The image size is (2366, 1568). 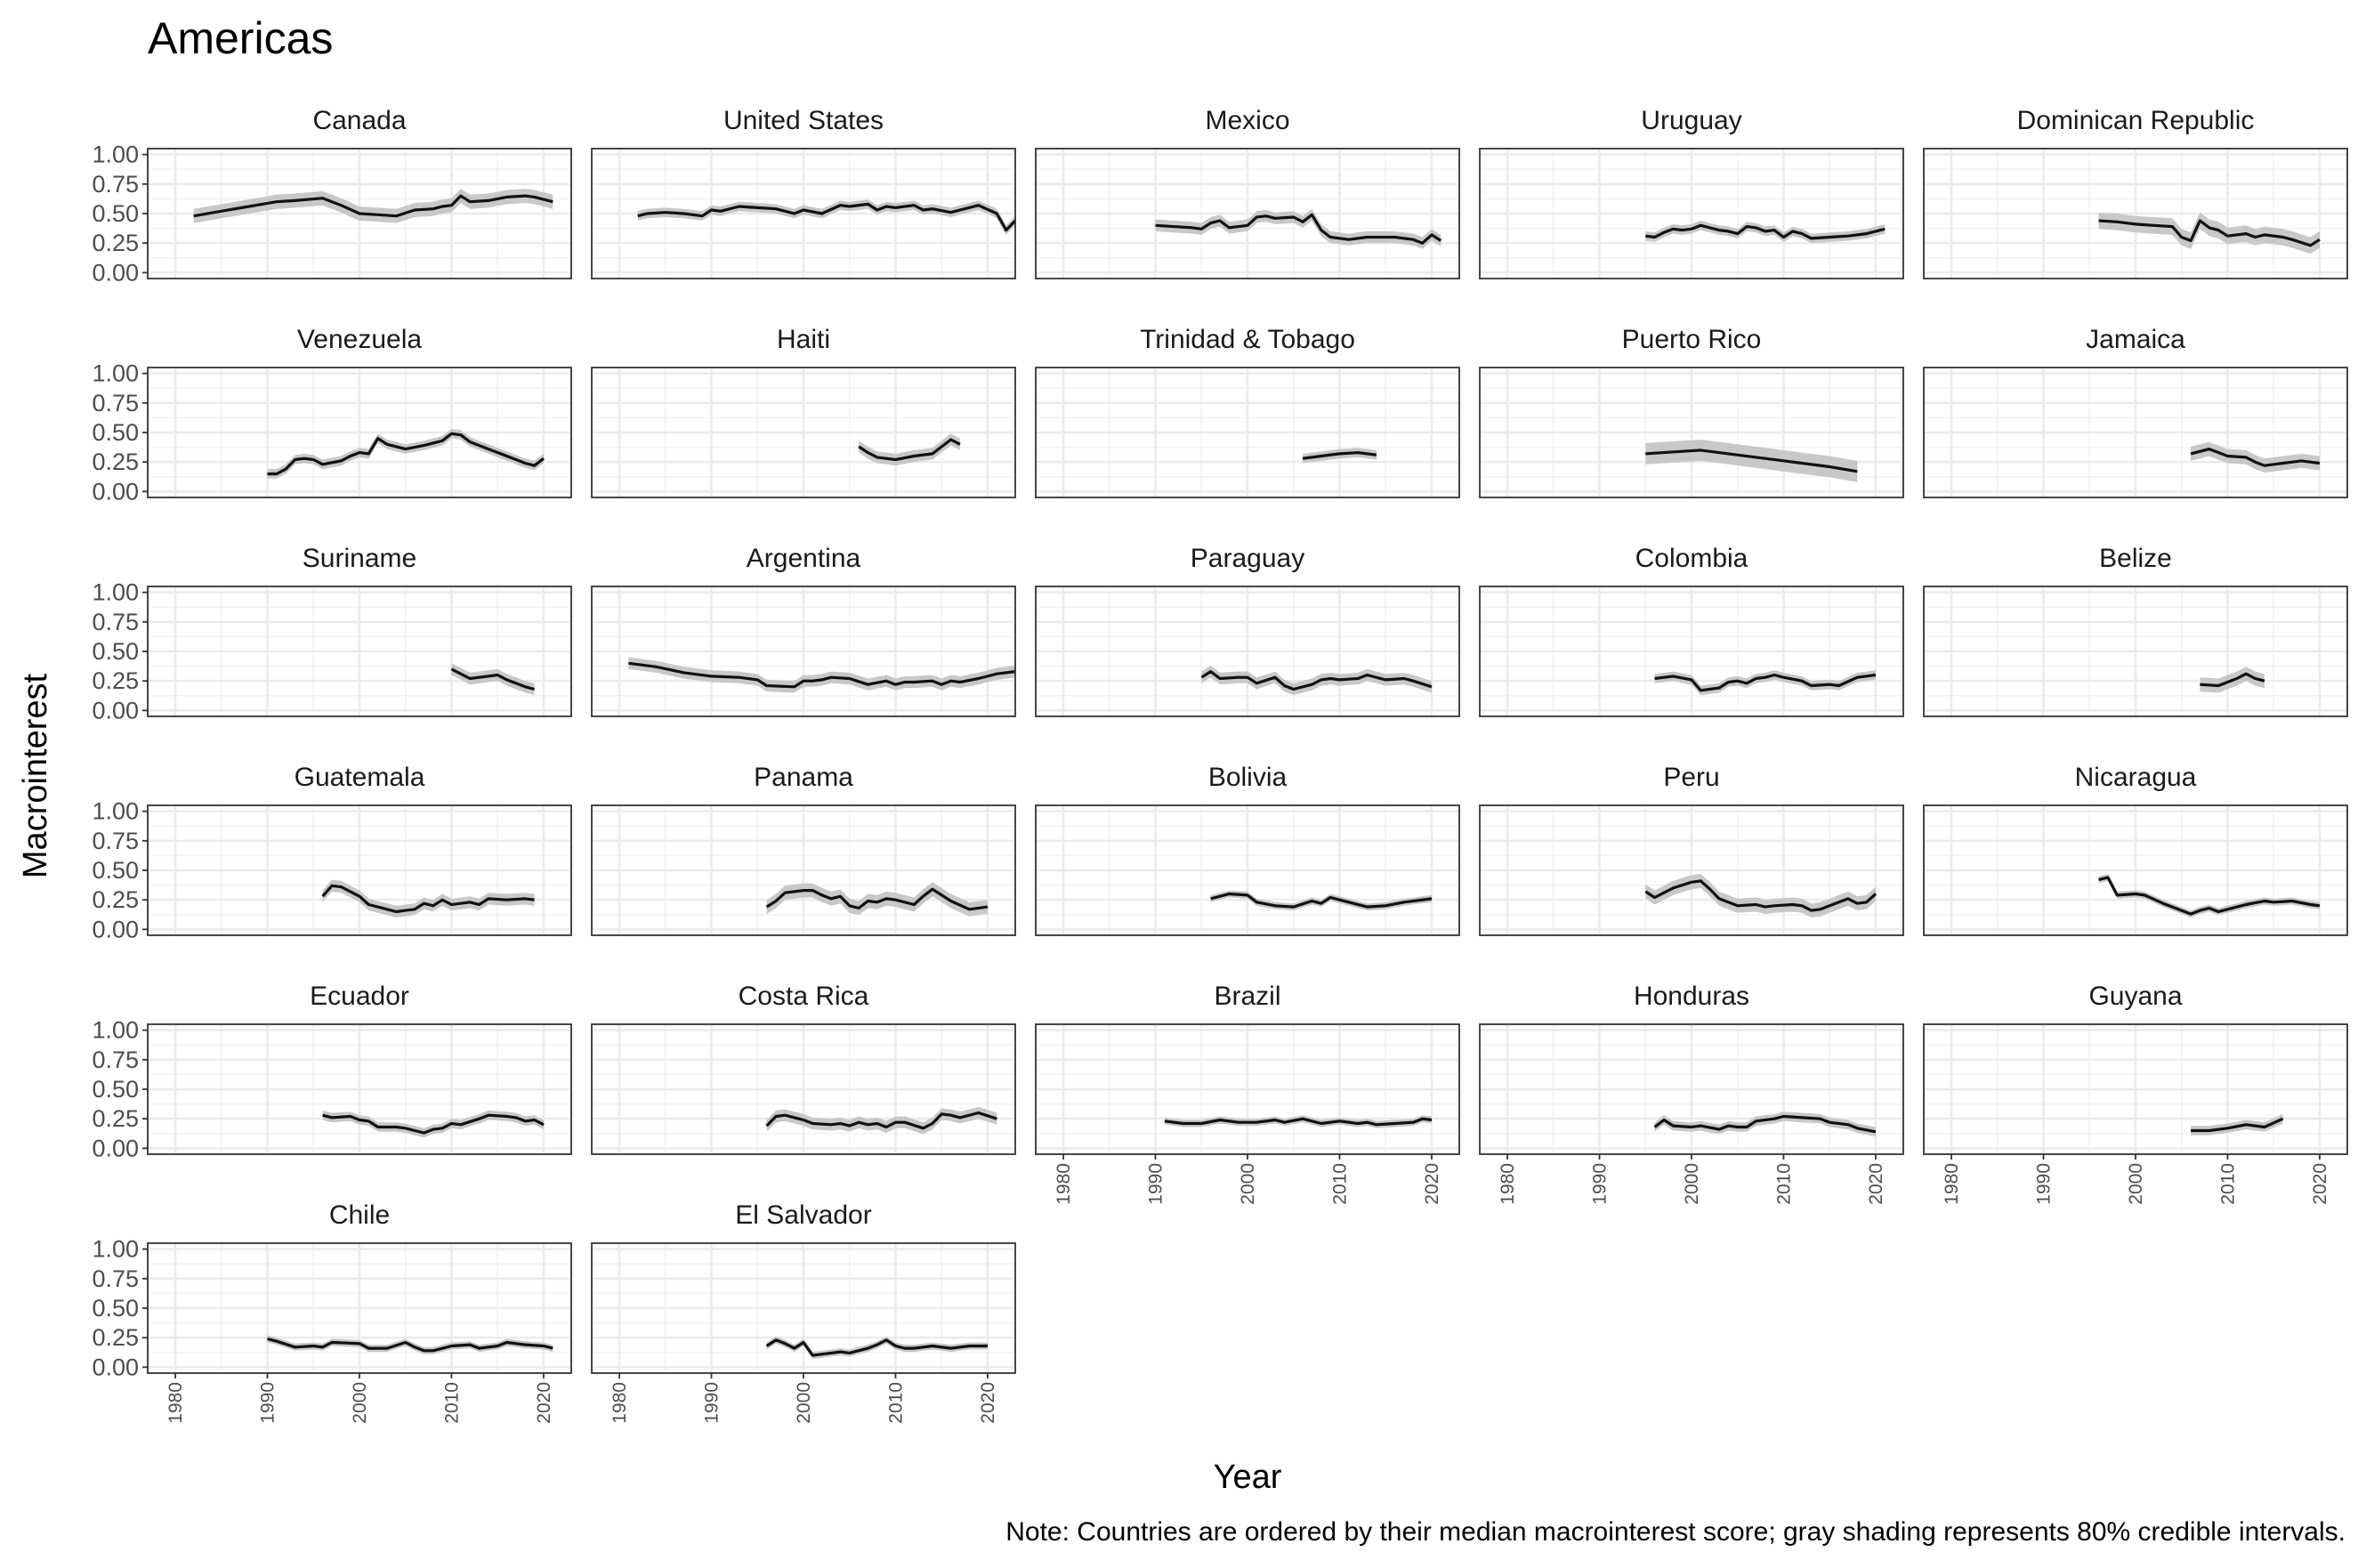 I want to click on panel-bolivia: Bolivia, so click(x=1247, y=850).